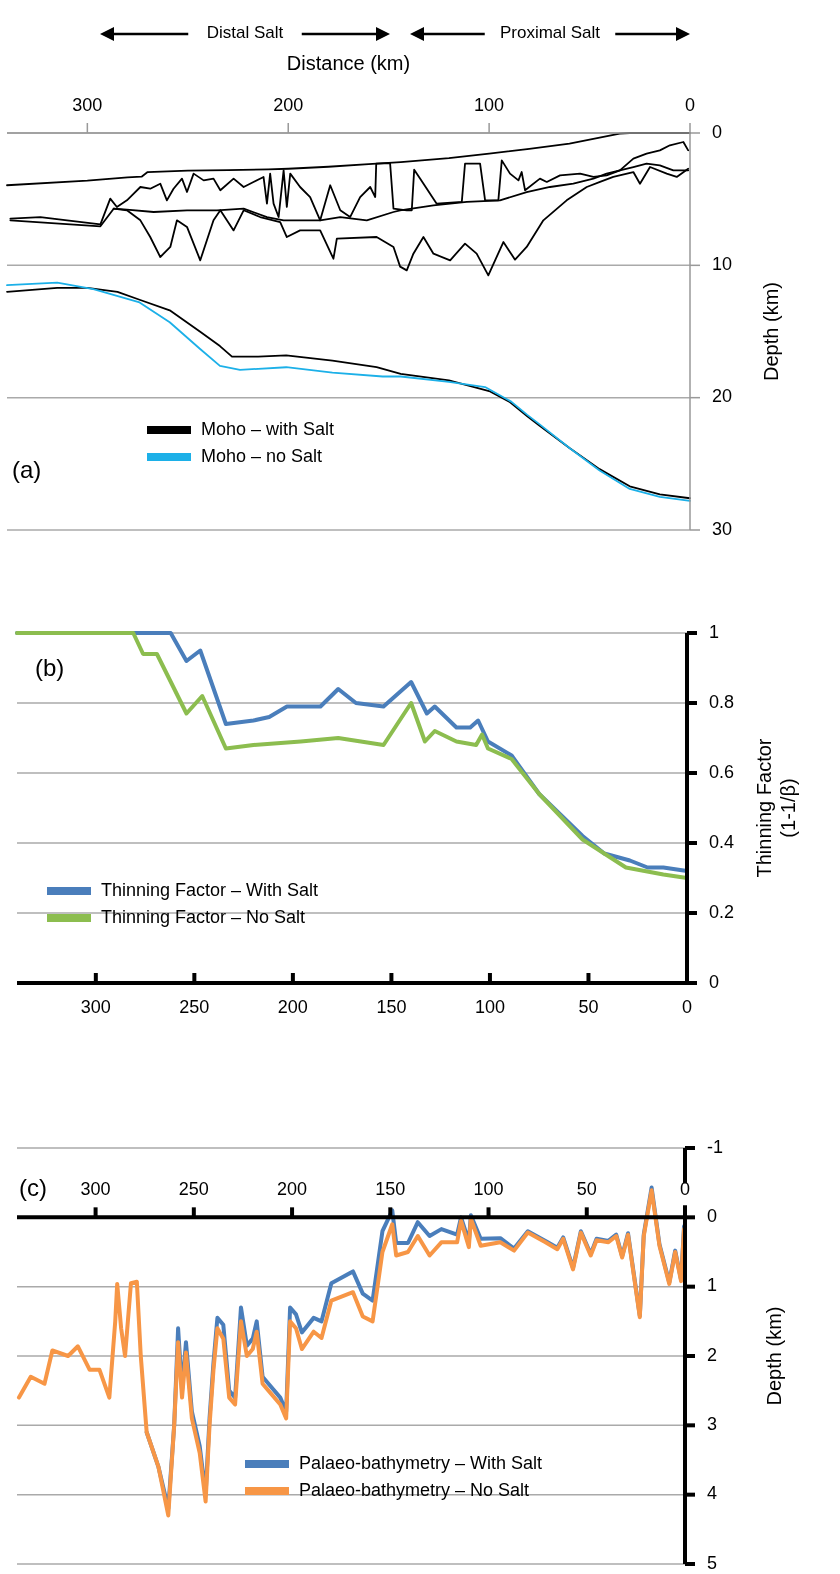  Describe the element at coordinates (50, 667) in the screenshot. I see `annotation: (b)` at that location.